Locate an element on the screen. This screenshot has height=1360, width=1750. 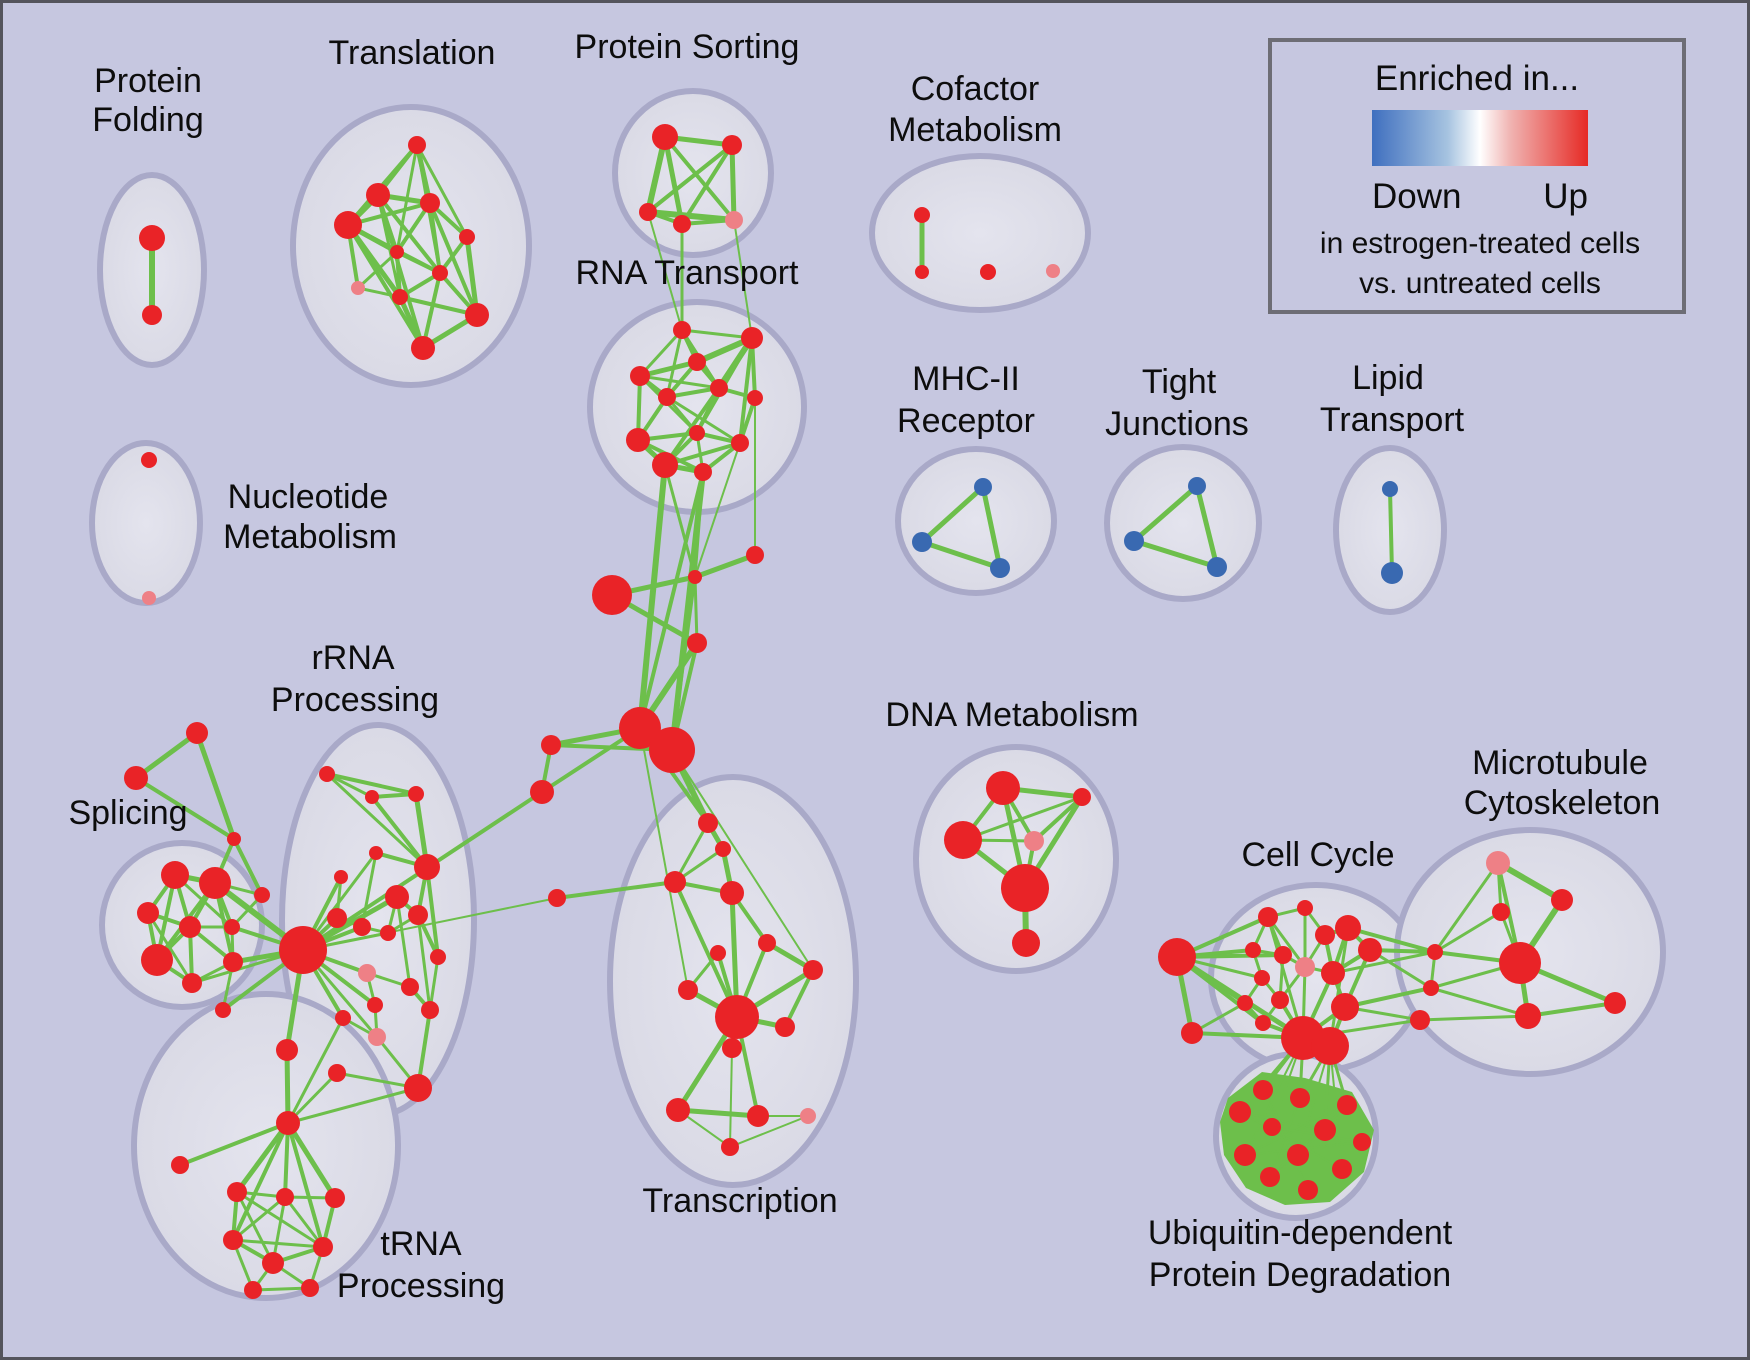
edge-rt9-co1 is located at coordinates (717, 510).